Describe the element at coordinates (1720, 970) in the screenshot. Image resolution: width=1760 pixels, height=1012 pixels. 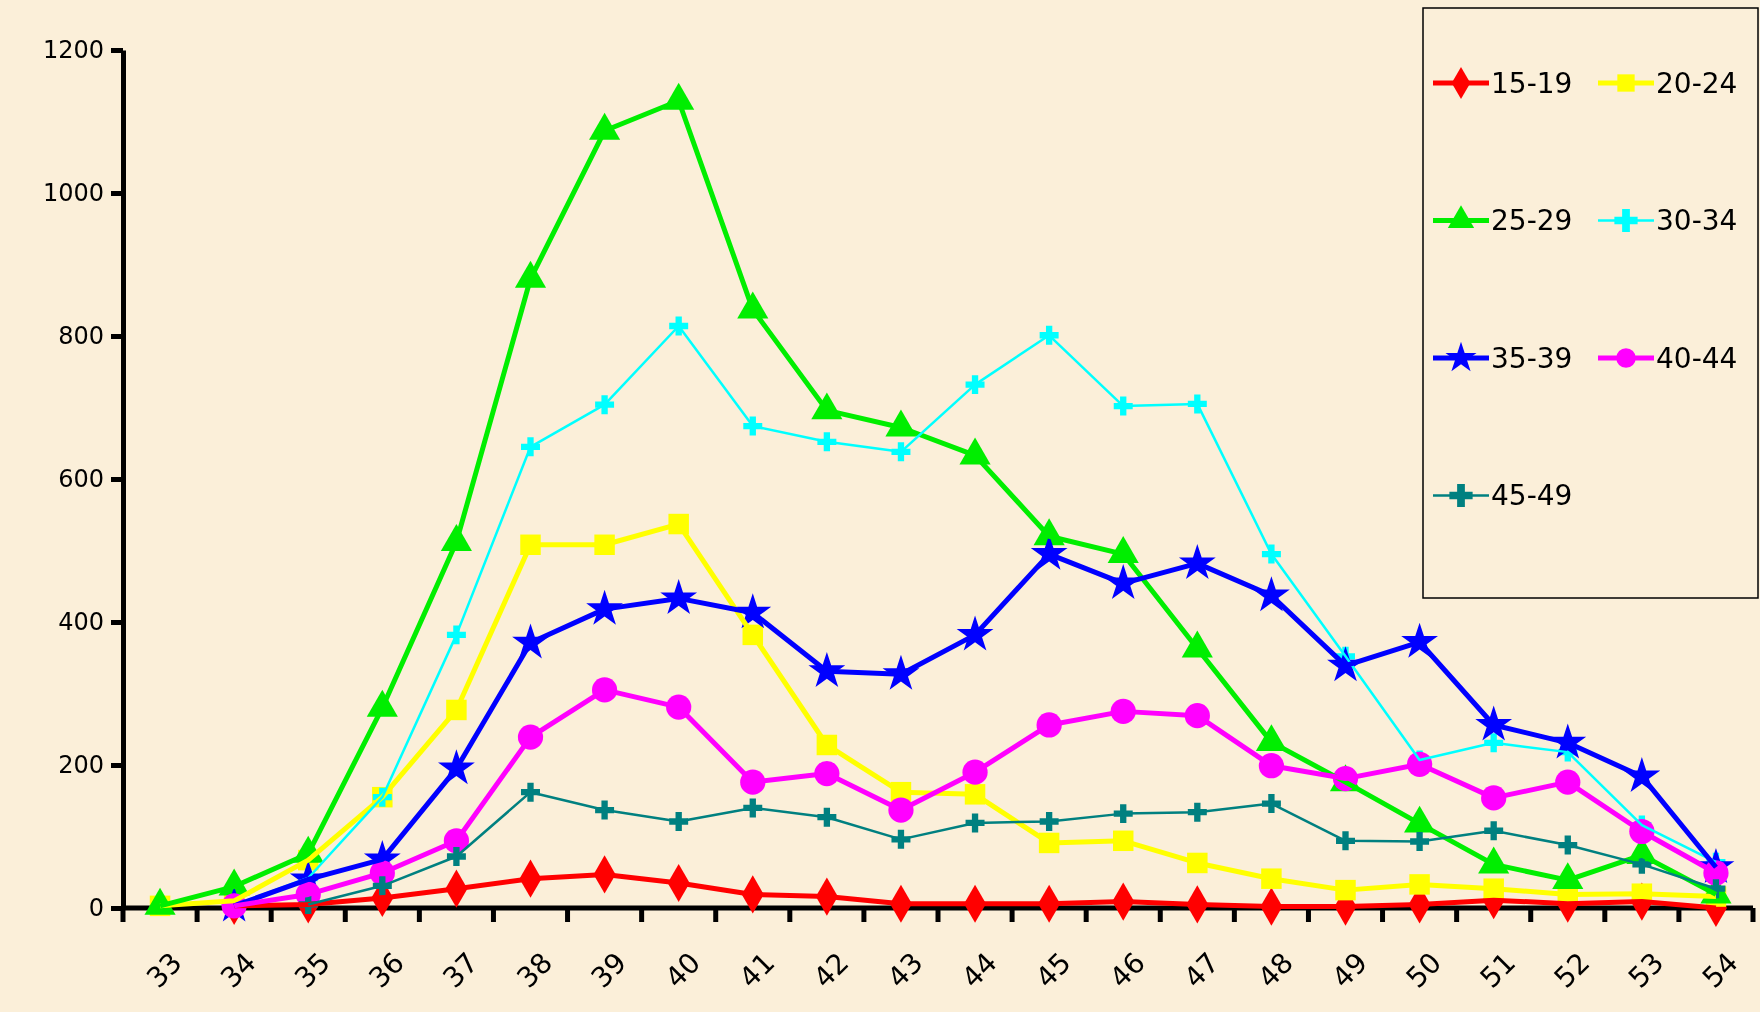
I see `x-tick-label: 54` at that location.